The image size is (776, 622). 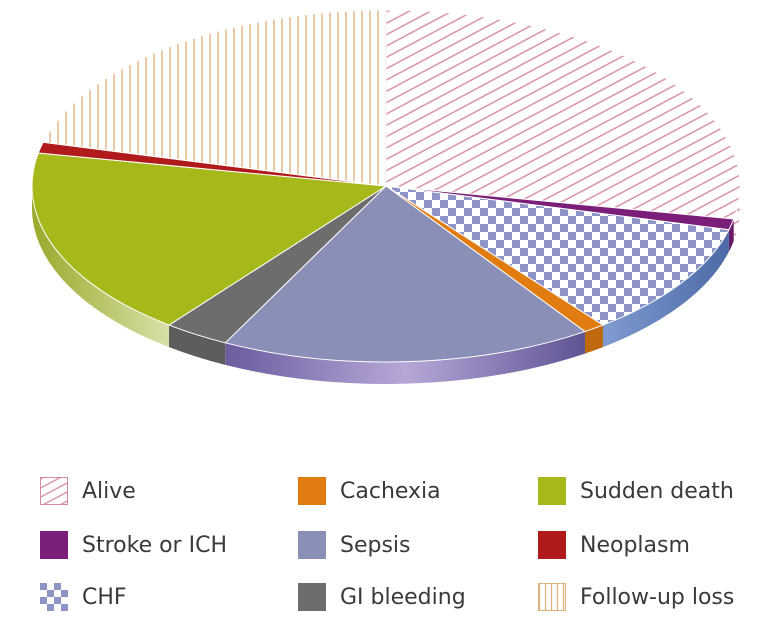 I want to click on legend-label-stroke-or-ich: Stroke or ICH, so click(x=154, y=545).